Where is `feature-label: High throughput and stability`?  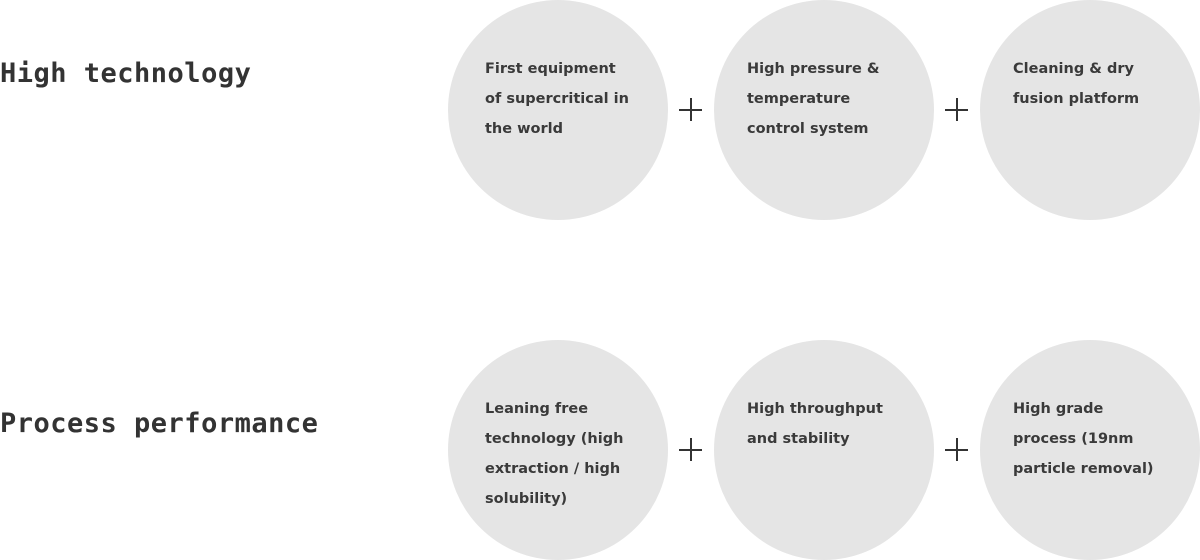
feature-label: High throughput and stability is located at coordinates (815, 424).